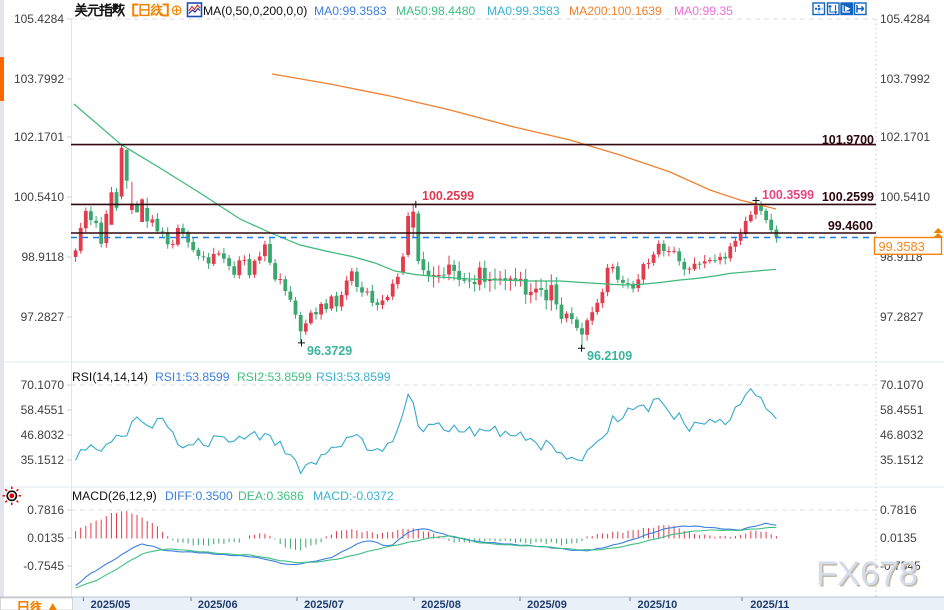 The image size is (944, 610). I want to click on svg-text: DEA:0.3686, so click(271, 496).